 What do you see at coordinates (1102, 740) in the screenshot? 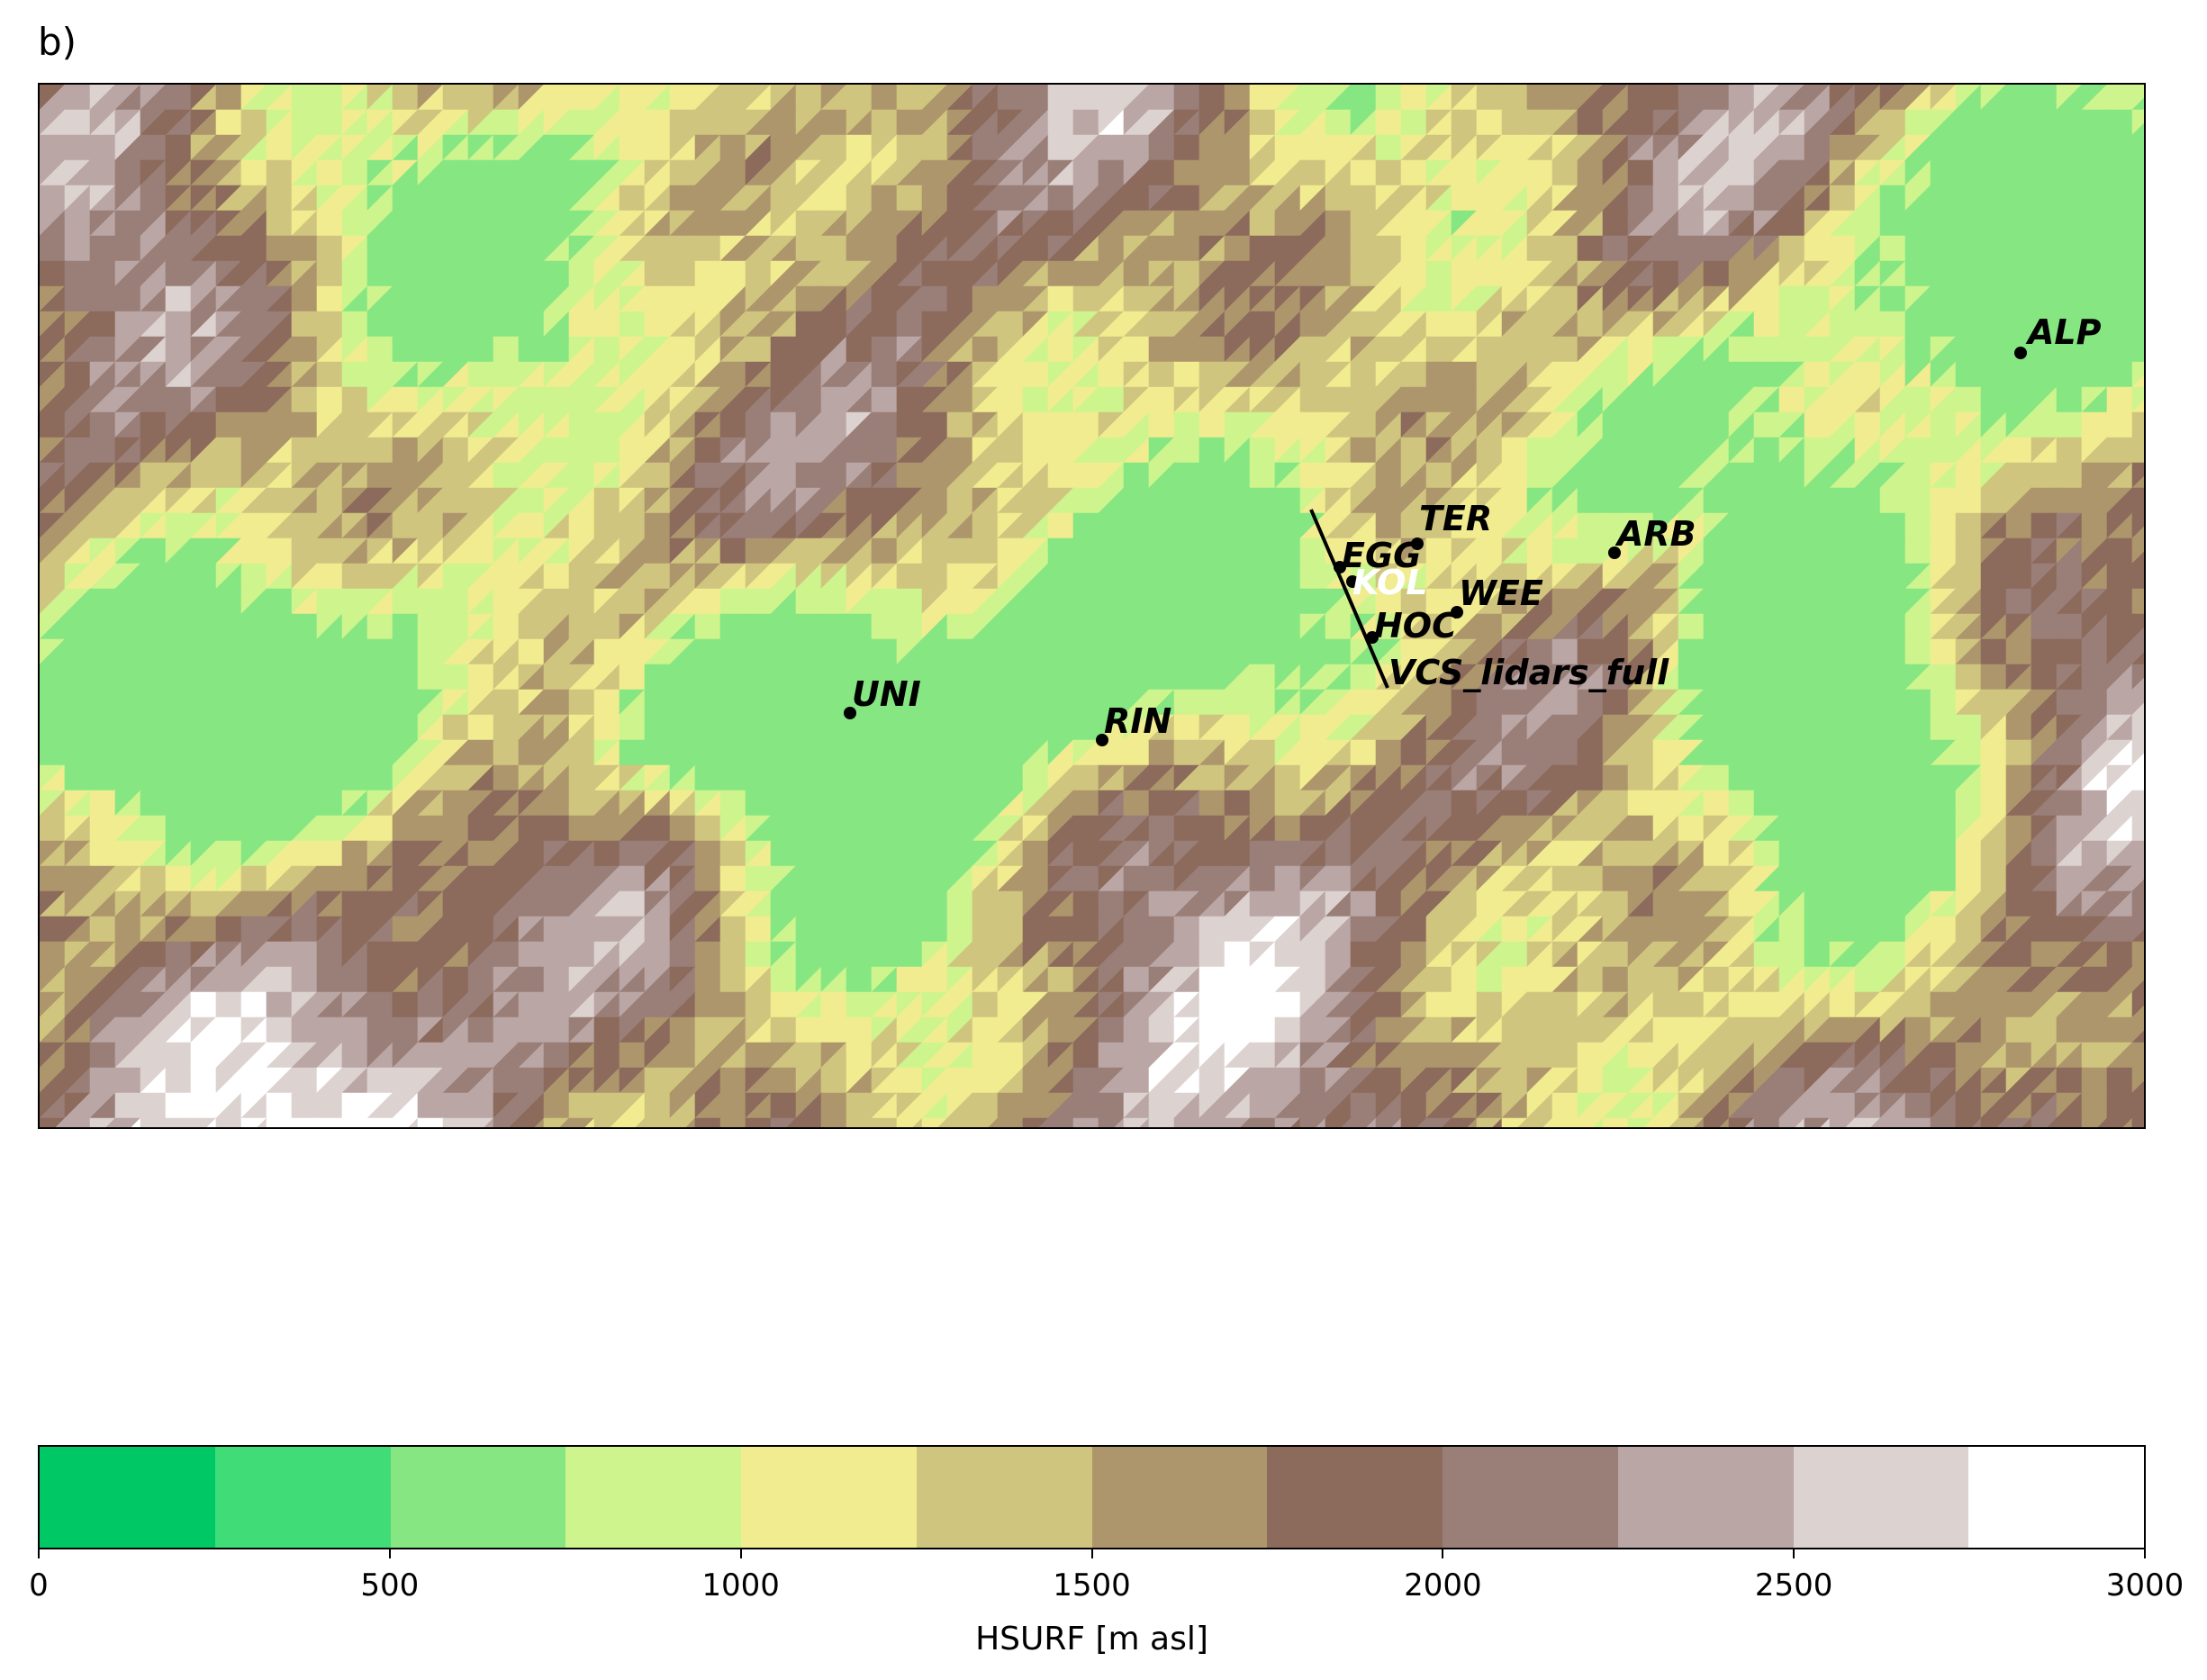
I see `station-marker-rin` at bounding box center [1102, 740].